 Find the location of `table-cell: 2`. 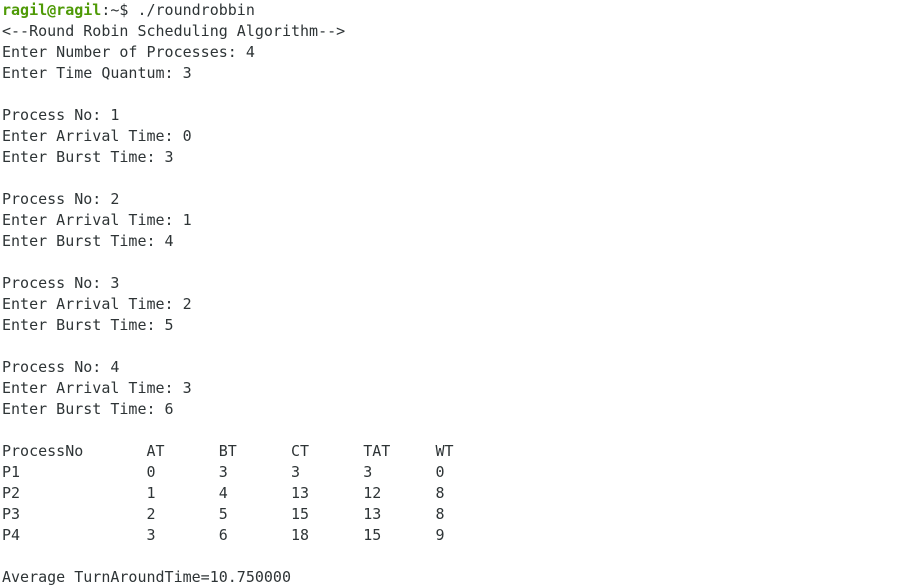

table-cell: 2 is located at coordinates (151, 514).